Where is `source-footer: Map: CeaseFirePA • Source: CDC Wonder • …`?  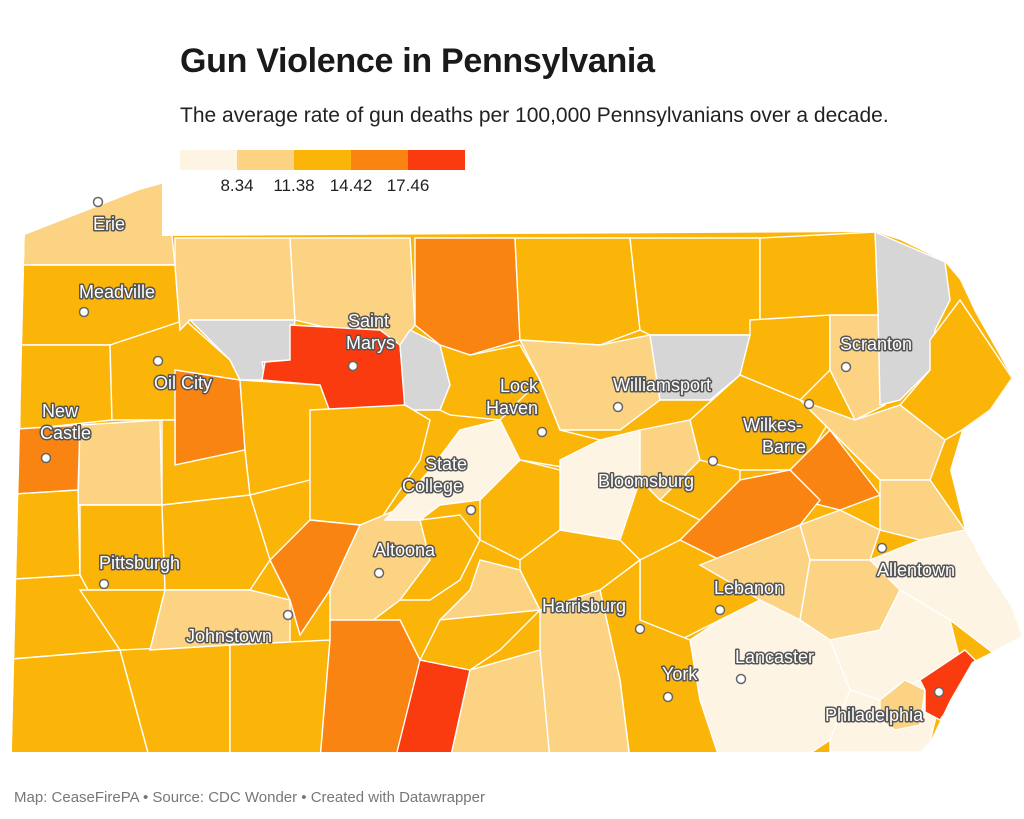 source-footer: Map: CeaseFirePA • Source: CDC Wonder • … is located at coordinates (249, 797).